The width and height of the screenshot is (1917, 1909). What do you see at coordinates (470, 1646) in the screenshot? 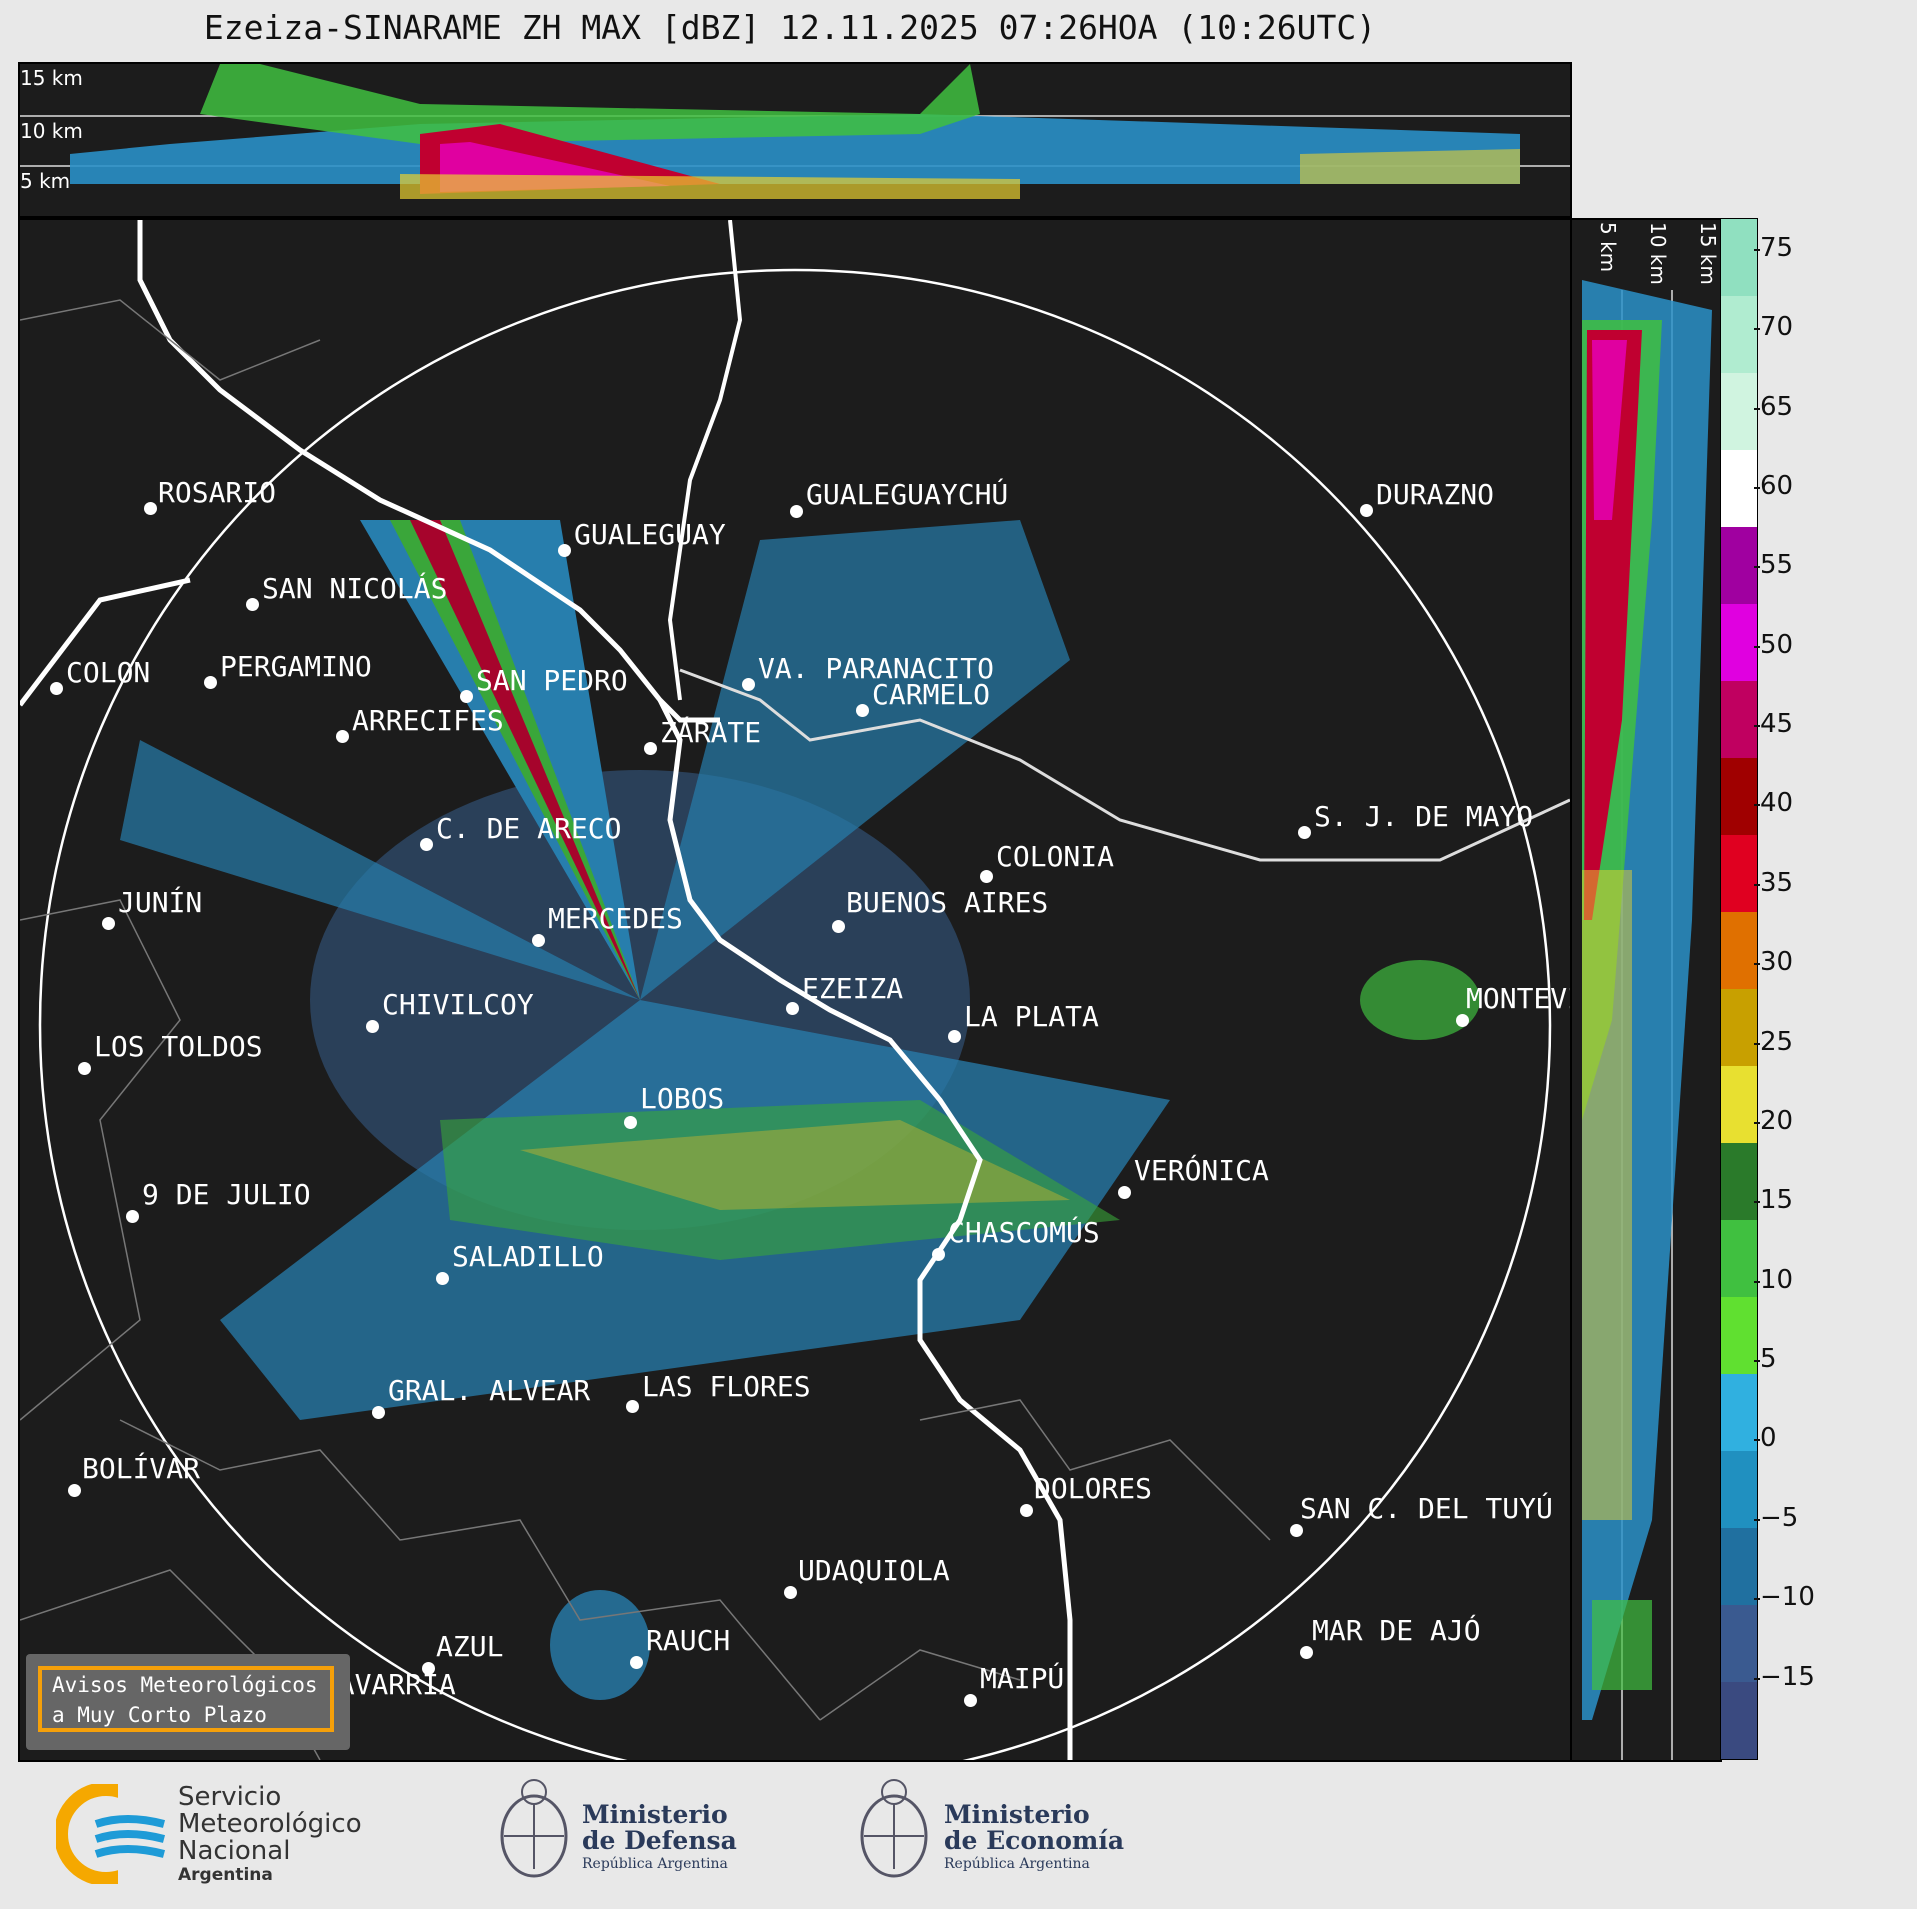
I see `city-label: AZUL` at bounding box center [470, 1646].